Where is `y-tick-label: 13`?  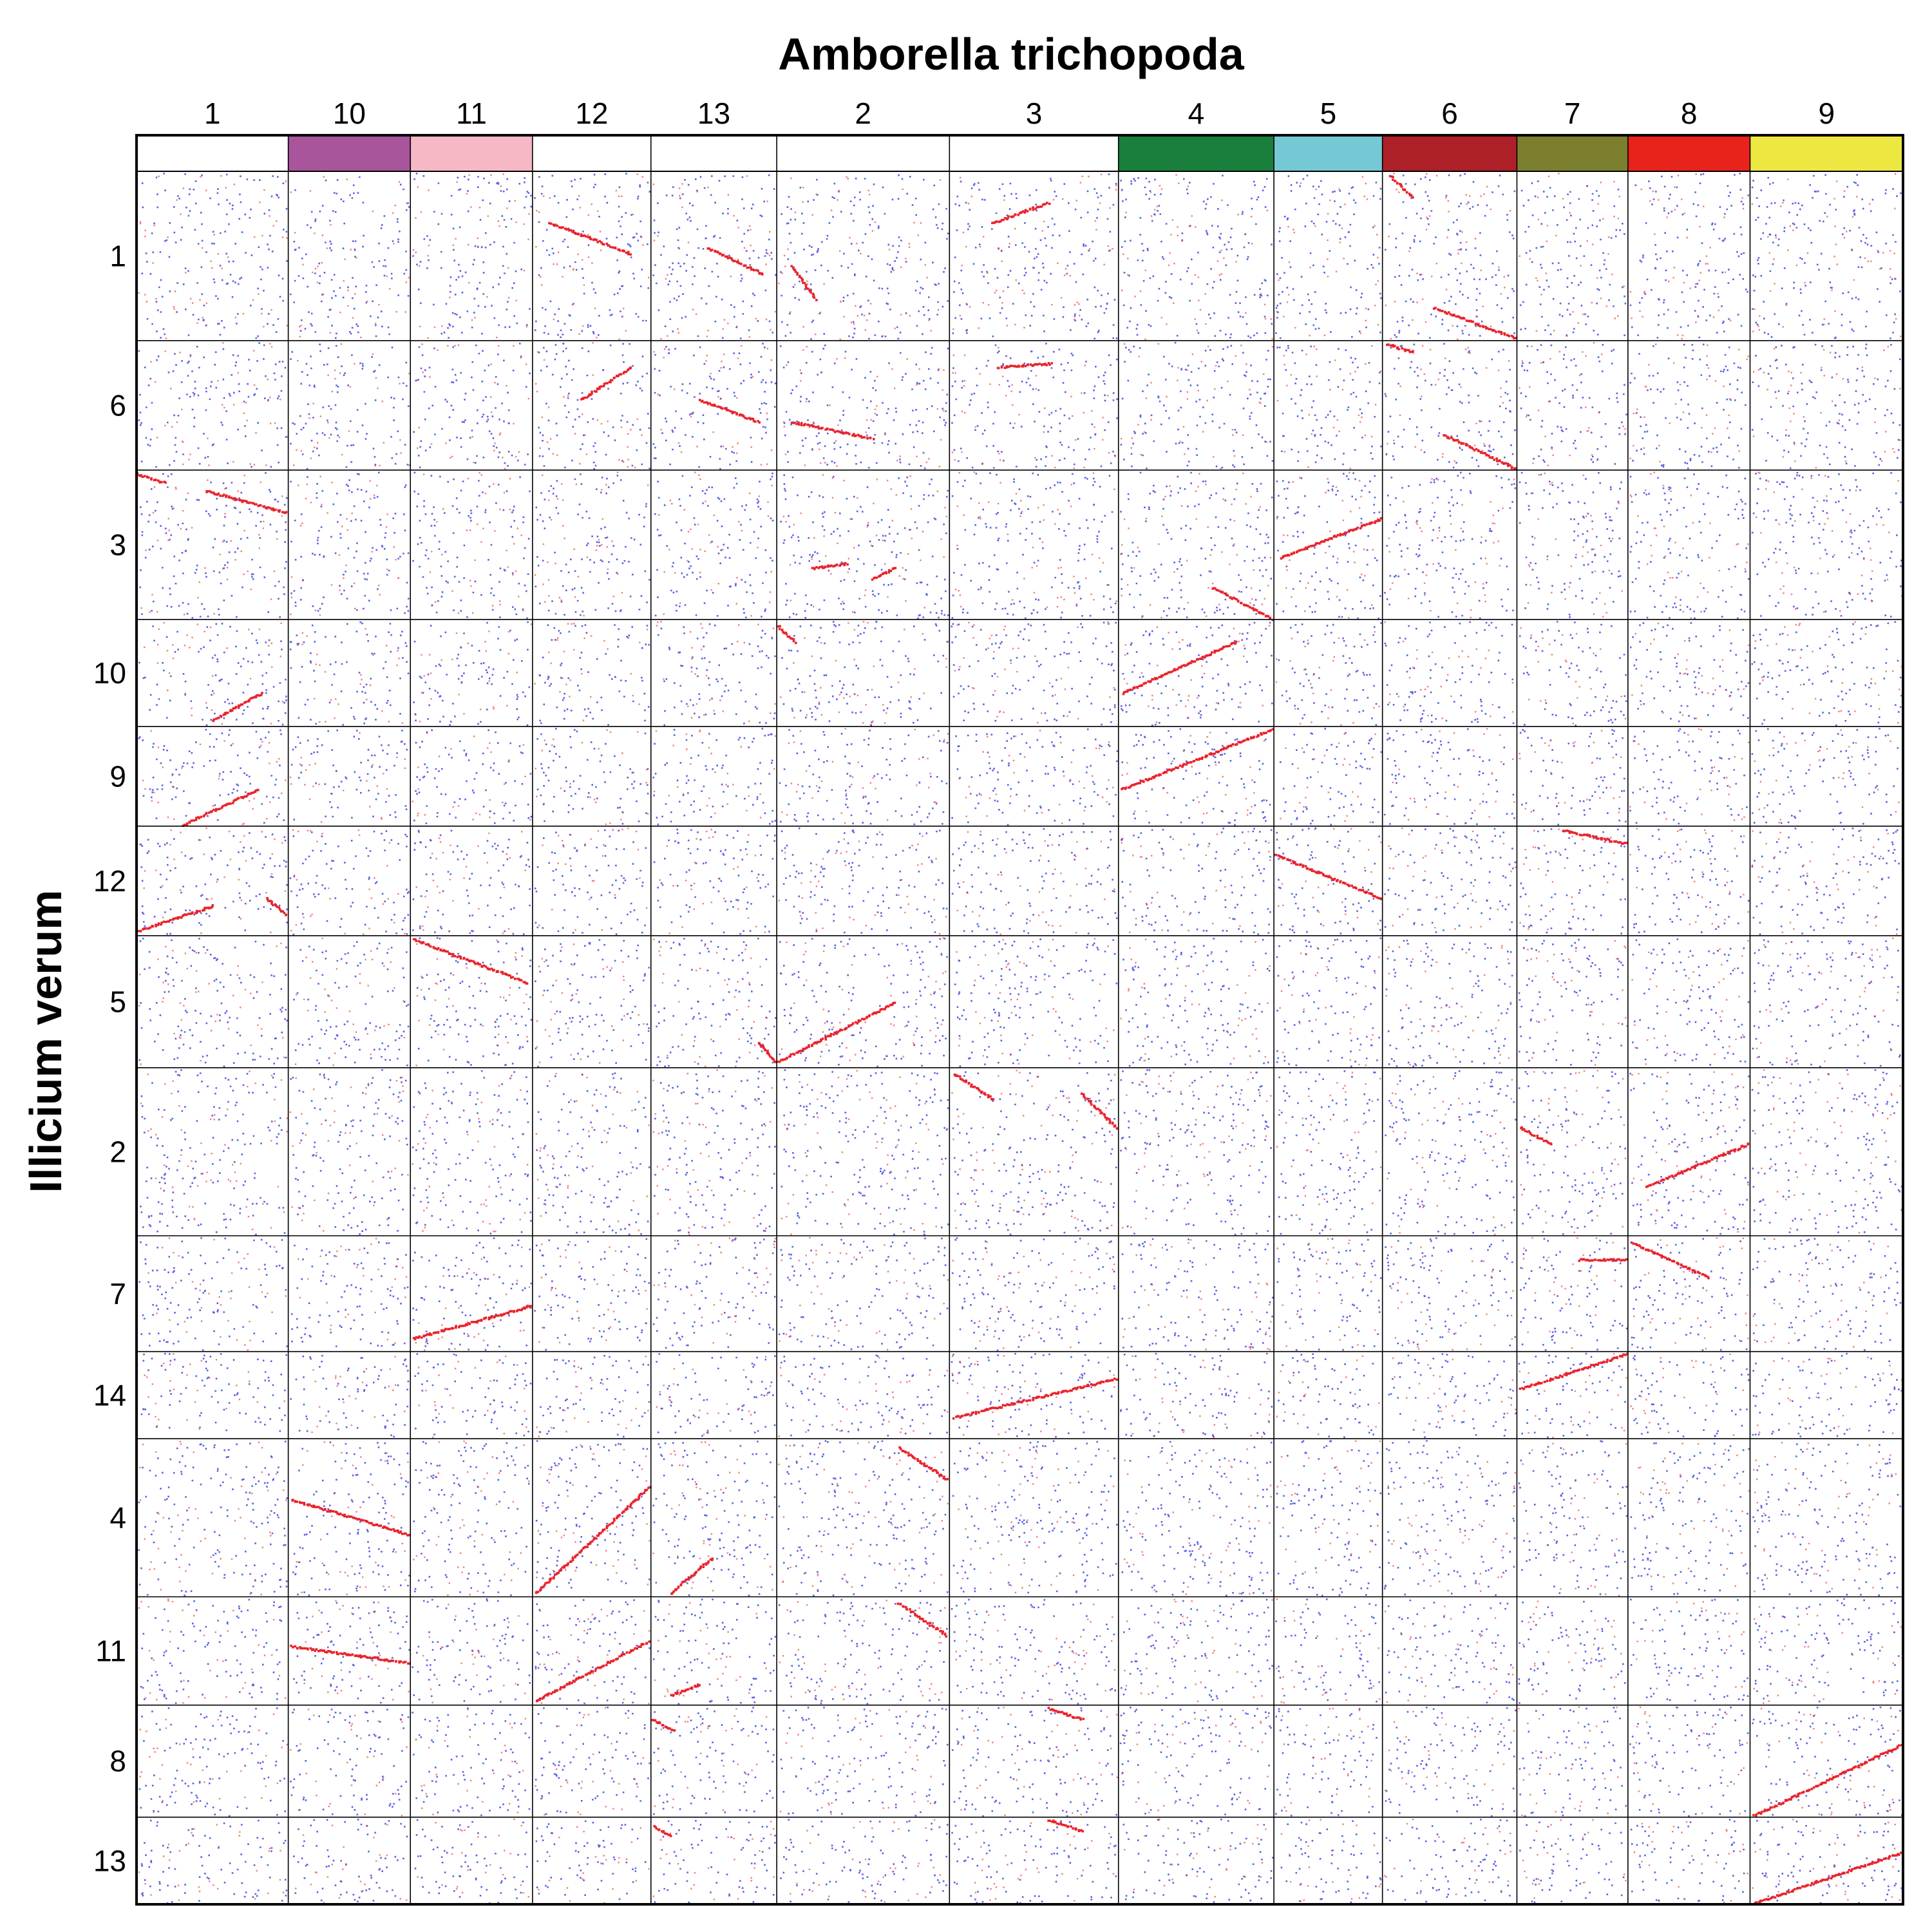 y-tick-label: 13 is located at coordinates (109, 1861).